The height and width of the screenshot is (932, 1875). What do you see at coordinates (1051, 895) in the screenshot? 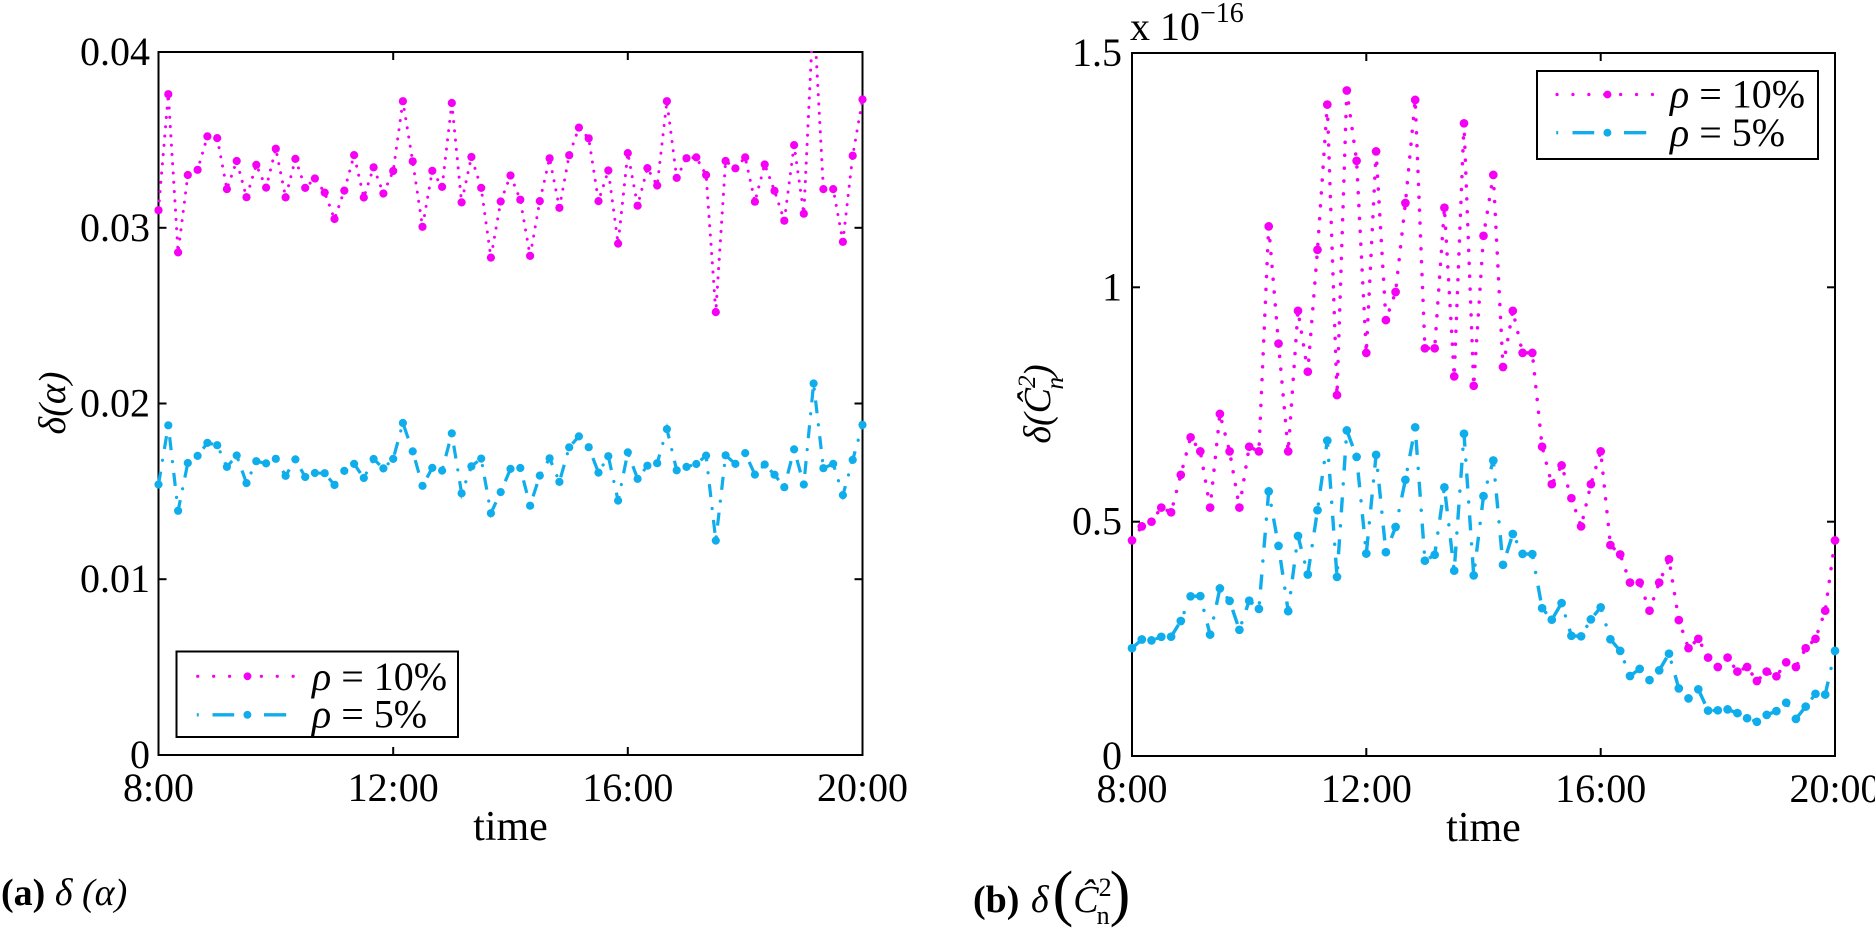
I see `svg-text:(b) δ(Ĉ2n): (b) δ(Ĉ2 n)` at bounding box center [1051, 895].